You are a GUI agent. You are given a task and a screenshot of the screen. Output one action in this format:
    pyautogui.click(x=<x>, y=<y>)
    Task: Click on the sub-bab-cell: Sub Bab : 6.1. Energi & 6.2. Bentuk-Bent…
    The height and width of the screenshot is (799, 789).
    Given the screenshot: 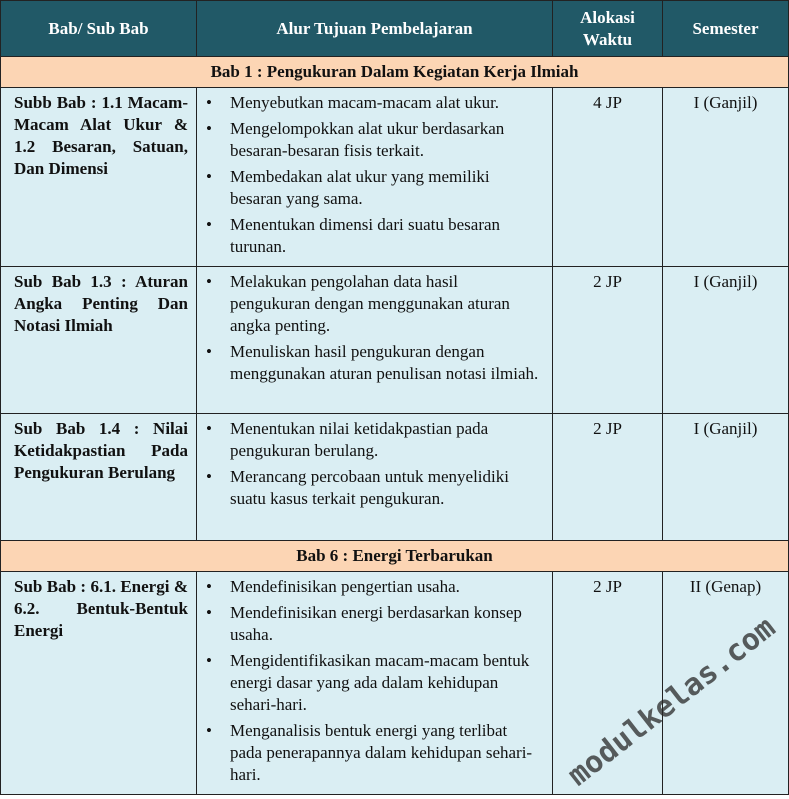 What is the action you would take?
    pyautogui.click(x=98, y=683)
    